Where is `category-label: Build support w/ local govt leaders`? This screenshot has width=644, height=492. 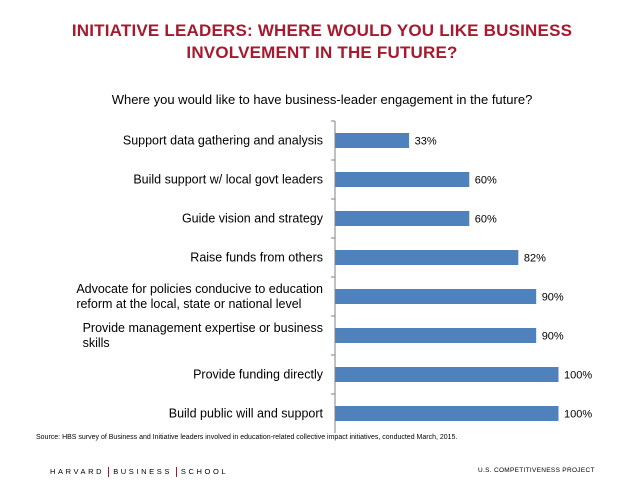 category-label: Build support w/ local govt leaders is located at coordinates (228, 180).